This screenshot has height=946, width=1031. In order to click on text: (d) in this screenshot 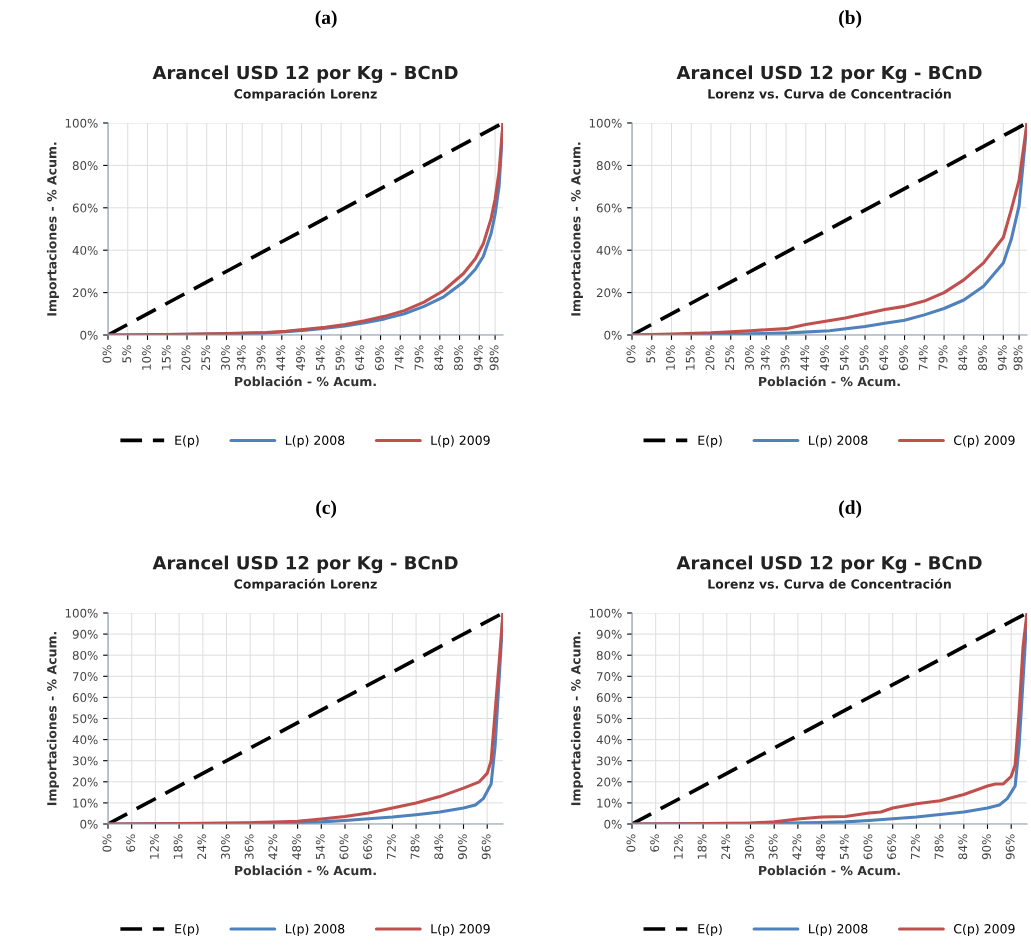, I will do `click(850, 509)`.